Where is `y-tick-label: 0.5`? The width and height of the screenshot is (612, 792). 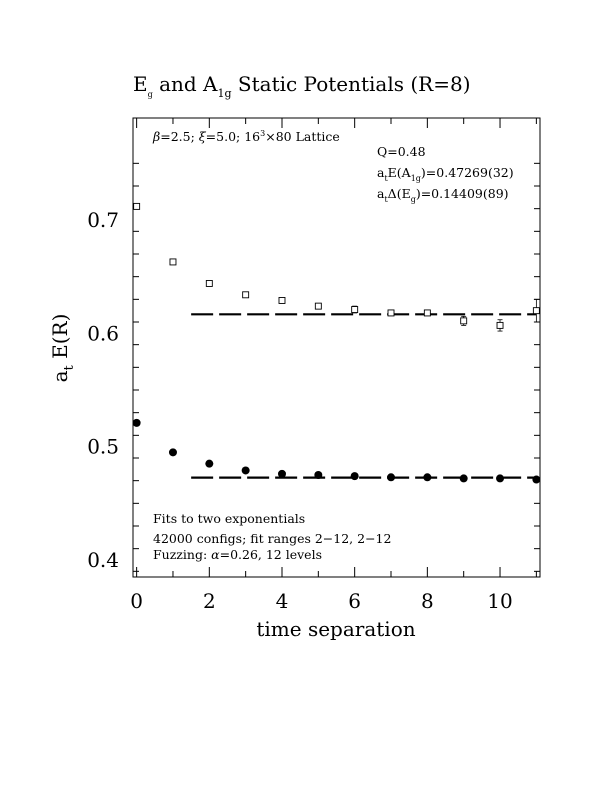
y-tick-label: 0.5 is located at coordinates (103, 447).